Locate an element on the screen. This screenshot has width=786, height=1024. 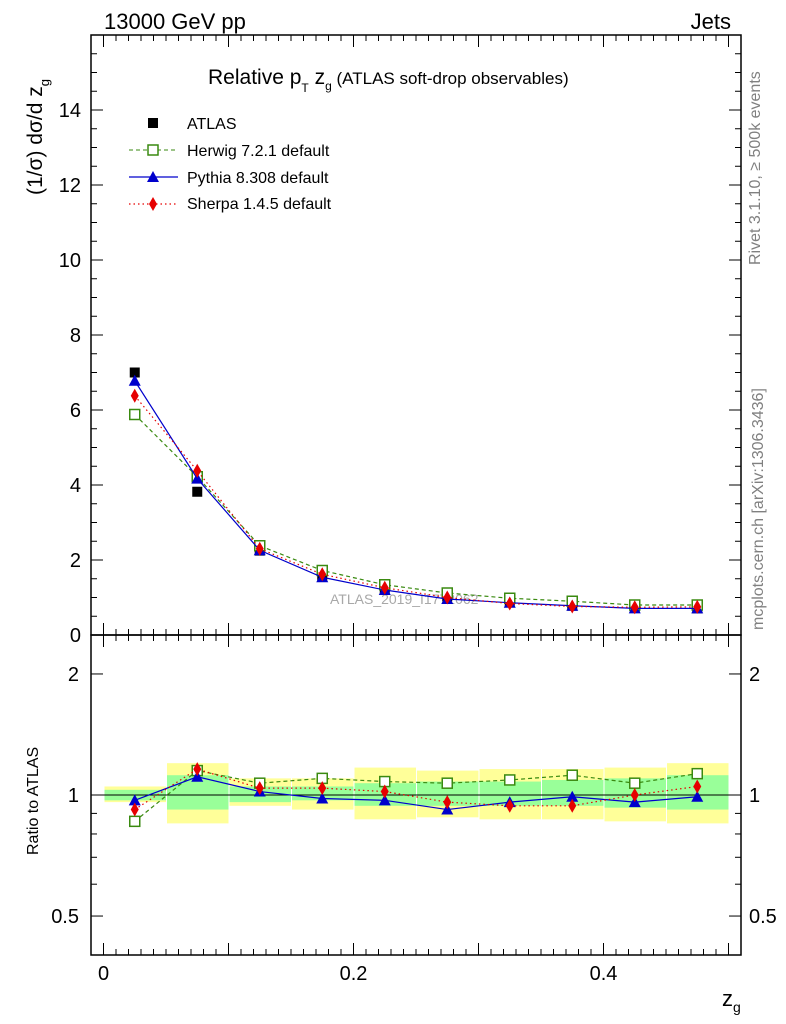
main-y-tick-label: 12 is located at coordinates (70, 186).